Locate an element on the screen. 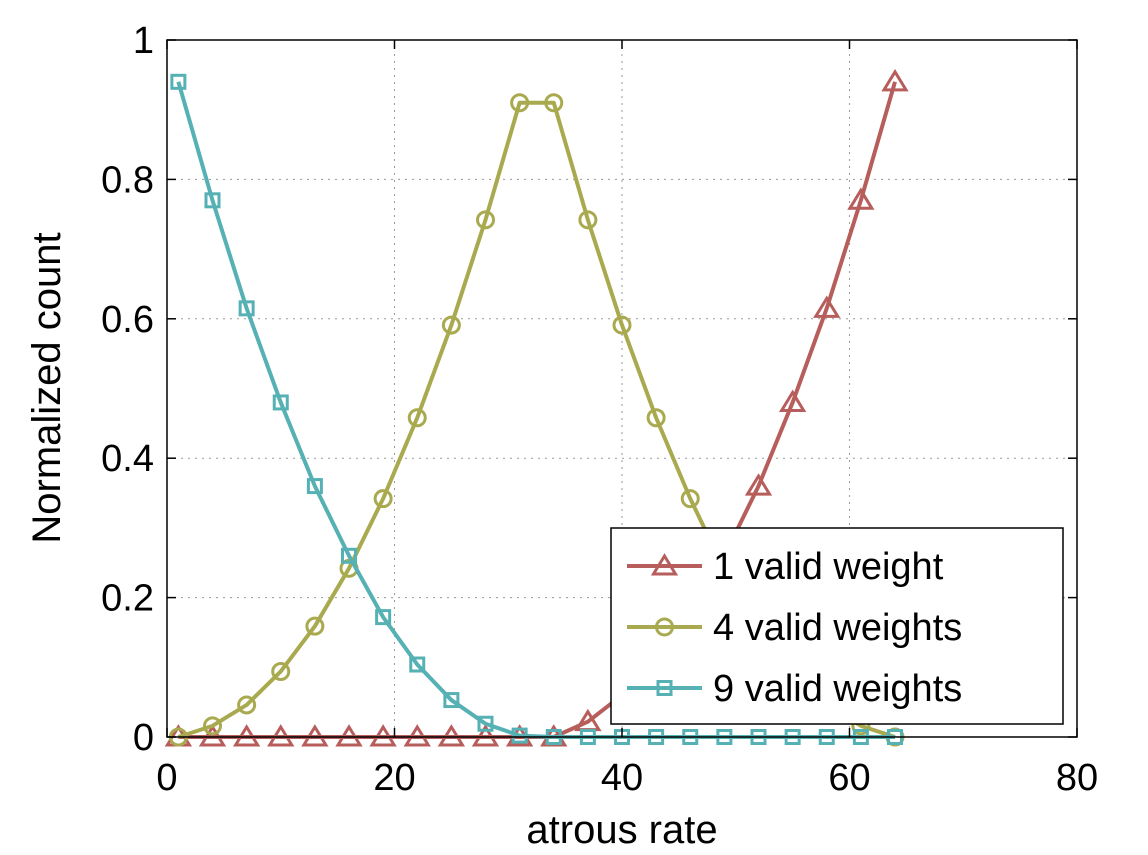 The image size is (1148, 855). x-tick-label: 0 is located at coordinates (166, 778).